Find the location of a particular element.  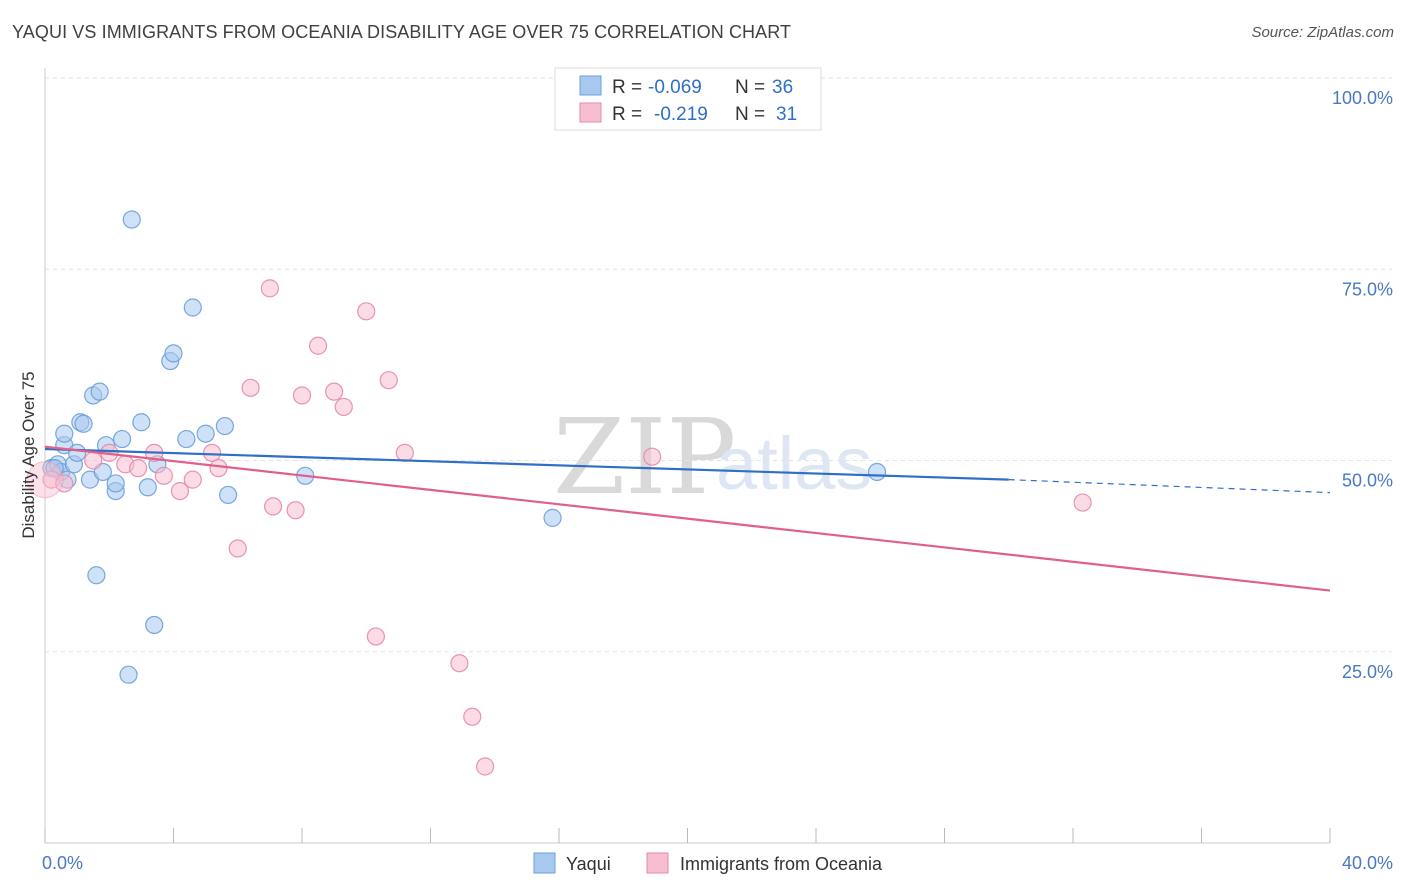

series-legend-swatch-oceania is located at coordinates (657, 863).